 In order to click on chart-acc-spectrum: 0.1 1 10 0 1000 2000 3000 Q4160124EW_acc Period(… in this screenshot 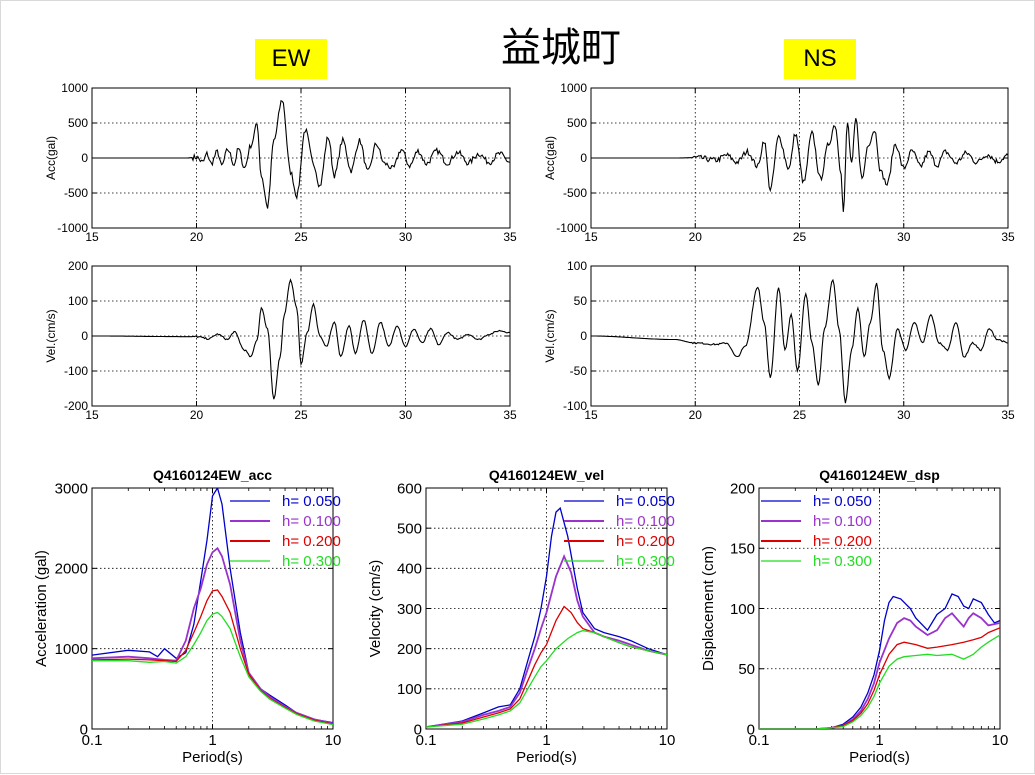, I will do `click(187, 616)`.